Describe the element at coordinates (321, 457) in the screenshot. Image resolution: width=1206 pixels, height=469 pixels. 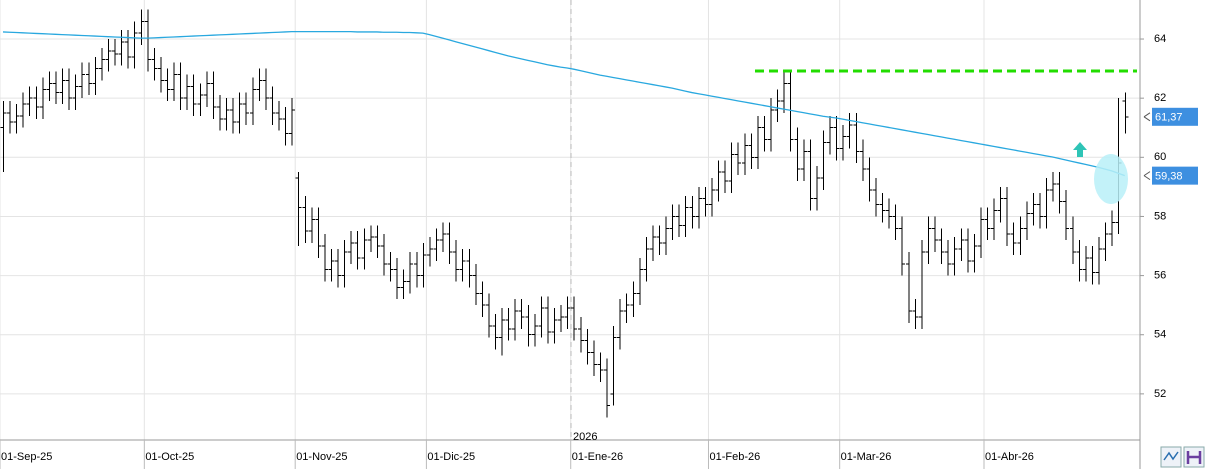
I see `x-tick-label: 01-Nov-25` at that location.